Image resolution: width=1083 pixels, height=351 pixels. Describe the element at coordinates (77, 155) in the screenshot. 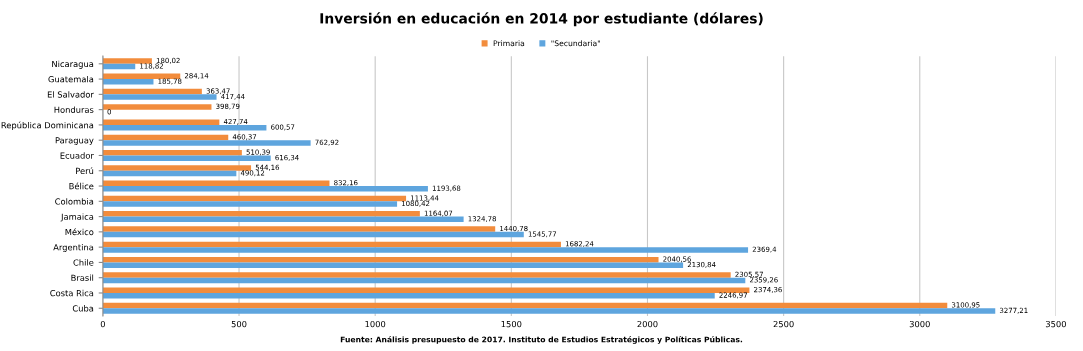

I see `y-tick-label: Ecuador` at that location.